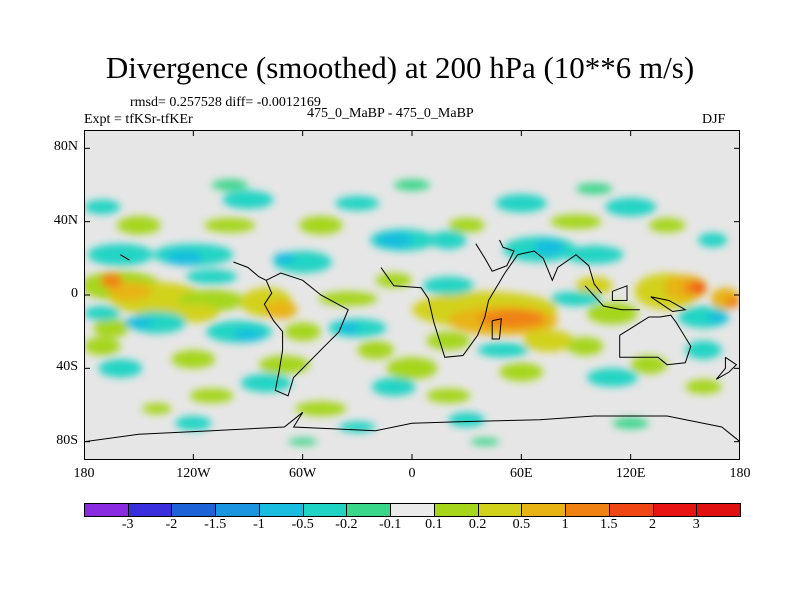 The height and width of the screenshot is (600, 800). What do you see at coordinates (609, 524) in the screenshot?
I see `colorbar-label: 1.5` at bounding box center [609, 524].